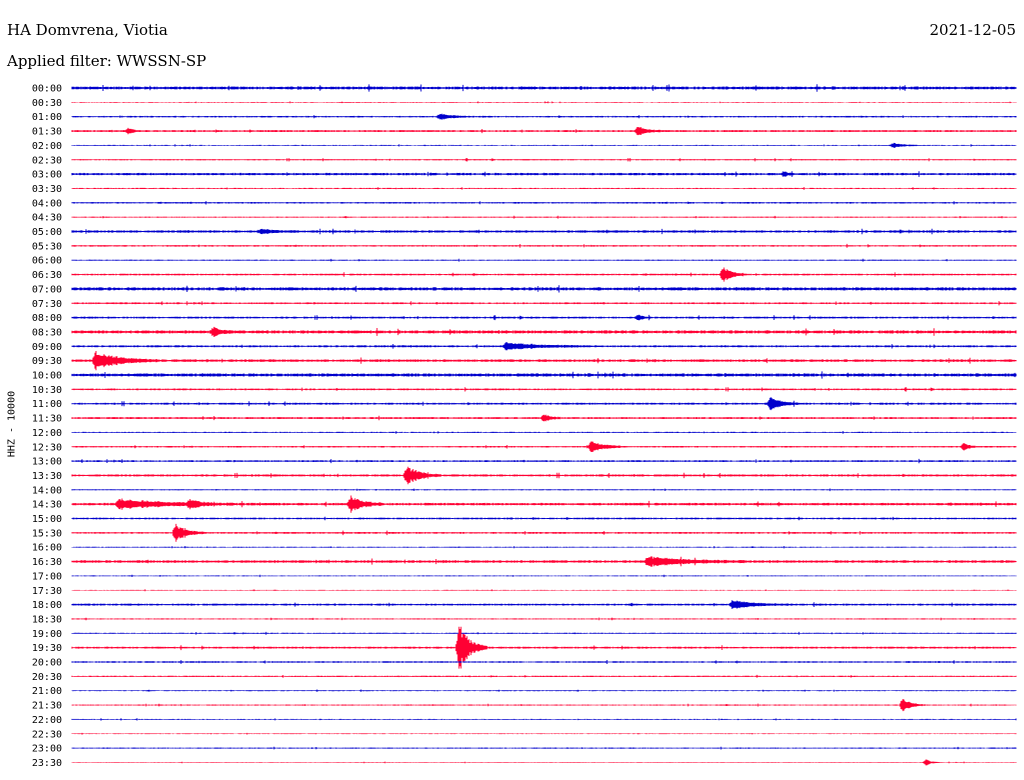 The width and height of the screenshot is (1024, 780). Describe the element at coordinates (47, 576) in the screenshot. I see `row-label: 17:00` at that location.